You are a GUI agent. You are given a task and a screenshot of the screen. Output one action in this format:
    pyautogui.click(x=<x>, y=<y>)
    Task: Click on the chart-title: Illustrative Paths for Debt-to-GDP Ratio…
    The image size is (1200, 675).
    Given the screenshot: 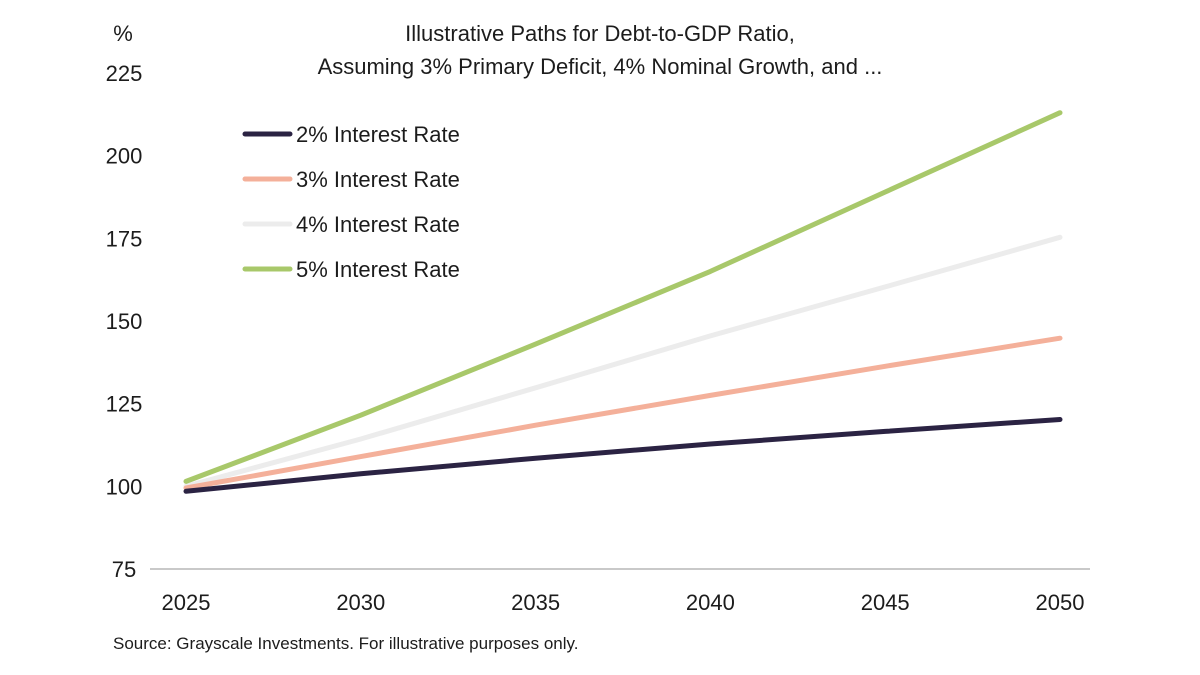 What is the action you would take?
    pyautogui.click(x=600, y=33)
    